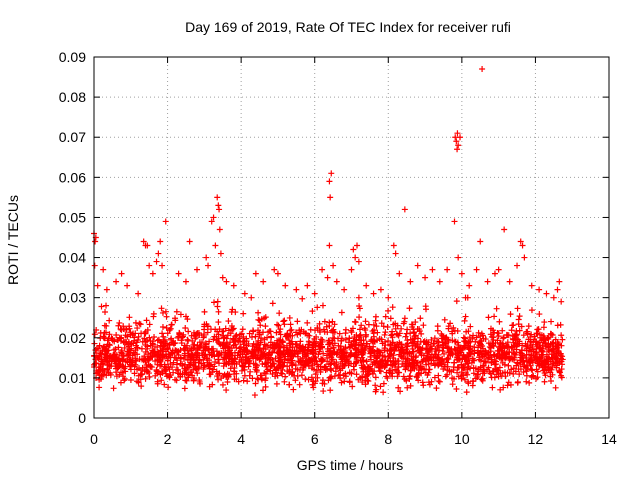 This screenshot has height=480, width=640. What do you see at coordinates (94, 439) in the screenshot?
I see `x-tick-label: 0` at bounding box center [94, 439].